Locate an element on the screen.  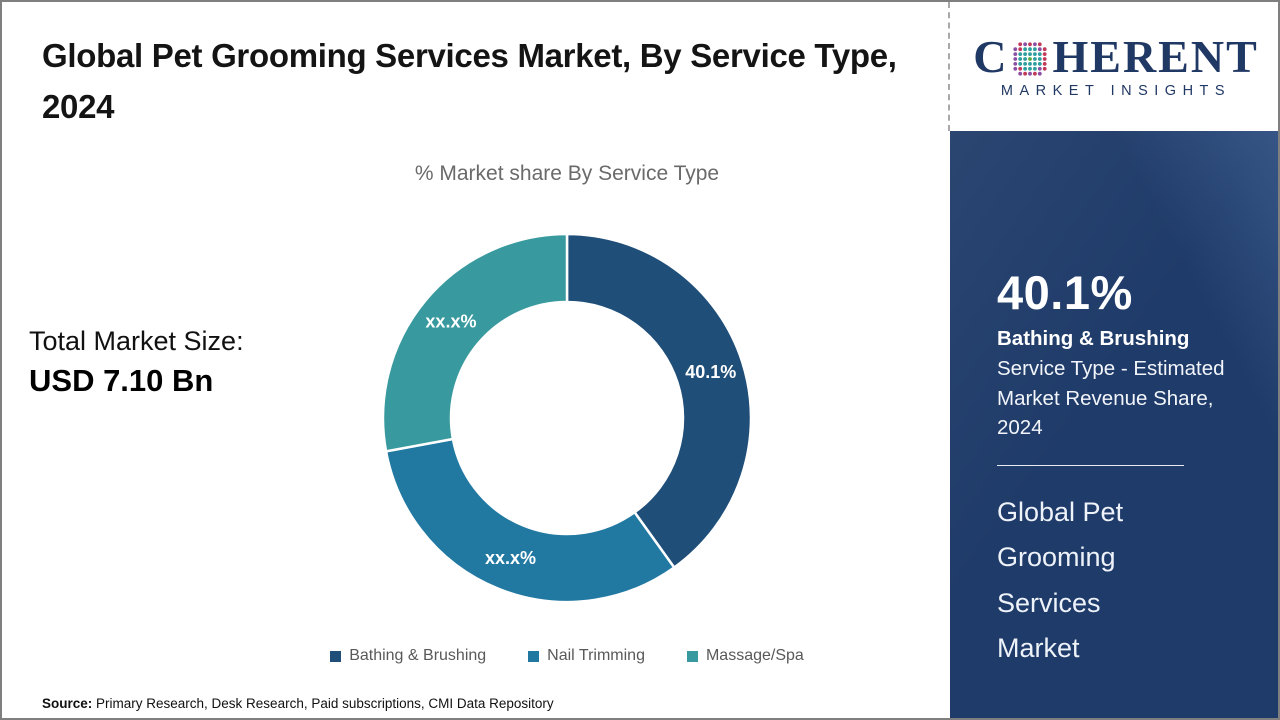
donut-segment-label-1: xx.x% is located at coordinates (510, 558).